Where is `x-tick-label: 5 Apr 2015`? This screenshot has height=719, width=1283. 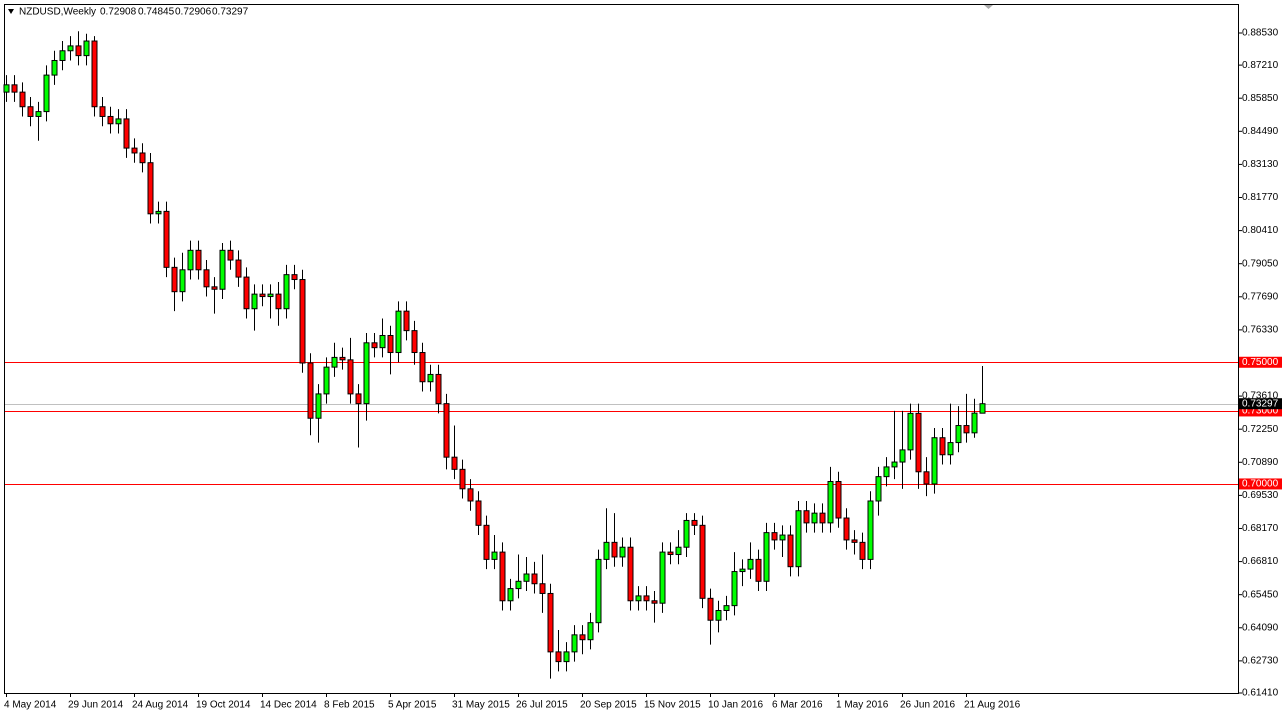 x-tick-label: 5 Apr 2015 is located at coordinates (412, 705).